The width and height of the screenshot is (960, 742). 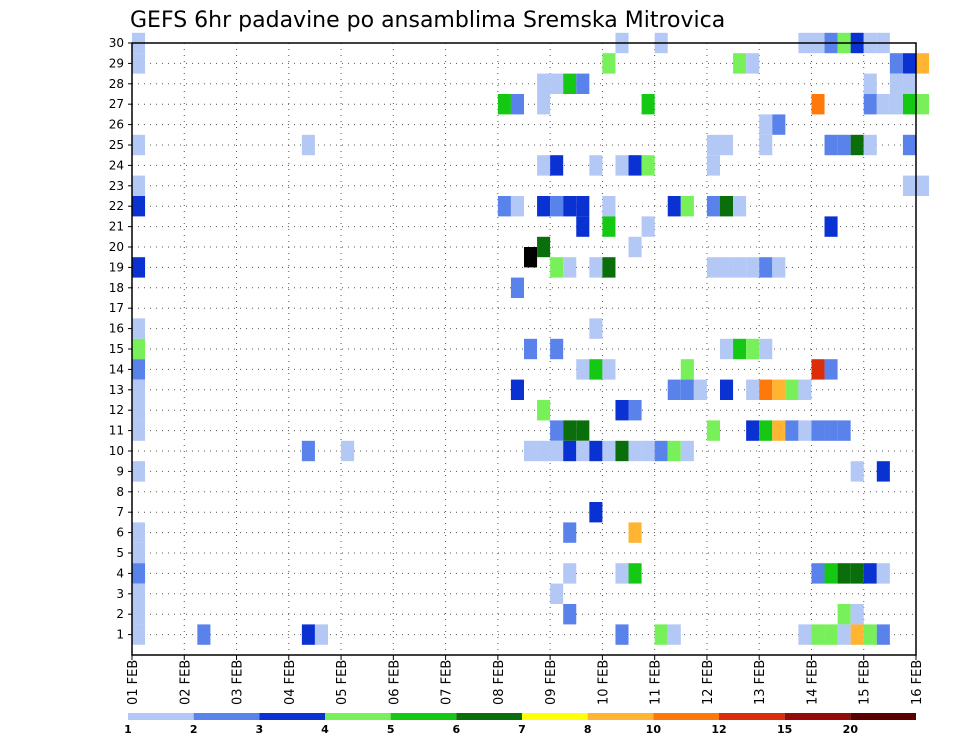 I want to click on x-tick-label: 04 FEB, so click(x=290, y=682).